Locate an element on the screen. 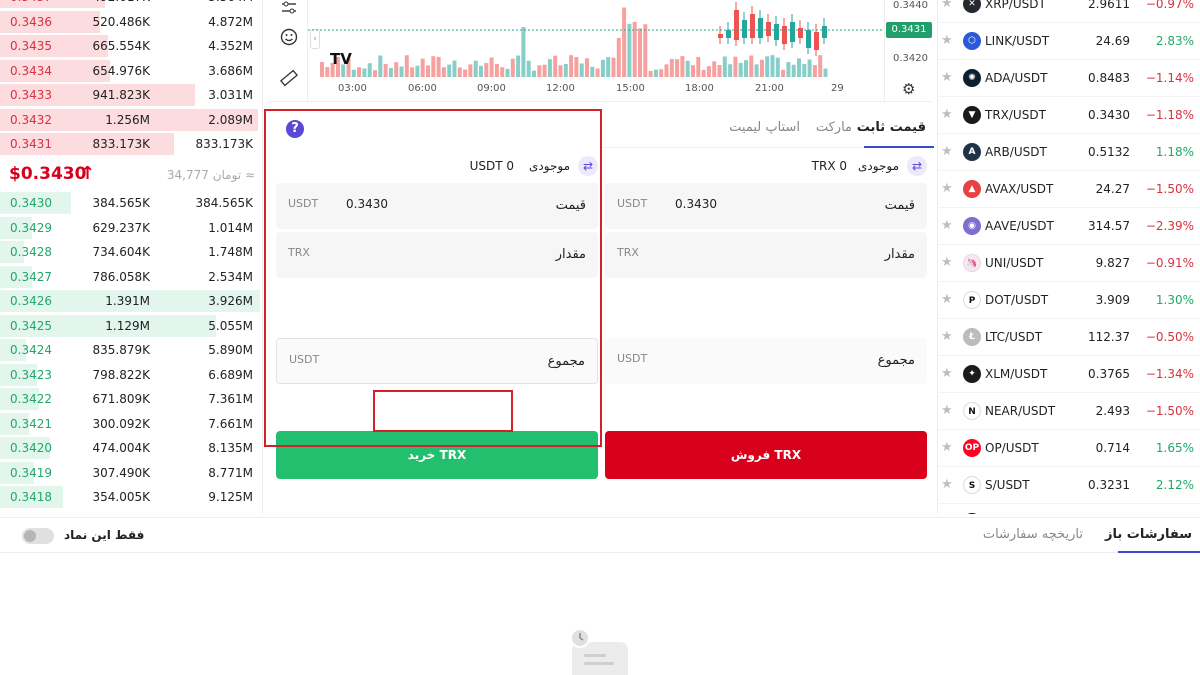 This screenshot has height=675, width=1200. sell-trx-button: فروش TRX is located at coordinates (766, 455).